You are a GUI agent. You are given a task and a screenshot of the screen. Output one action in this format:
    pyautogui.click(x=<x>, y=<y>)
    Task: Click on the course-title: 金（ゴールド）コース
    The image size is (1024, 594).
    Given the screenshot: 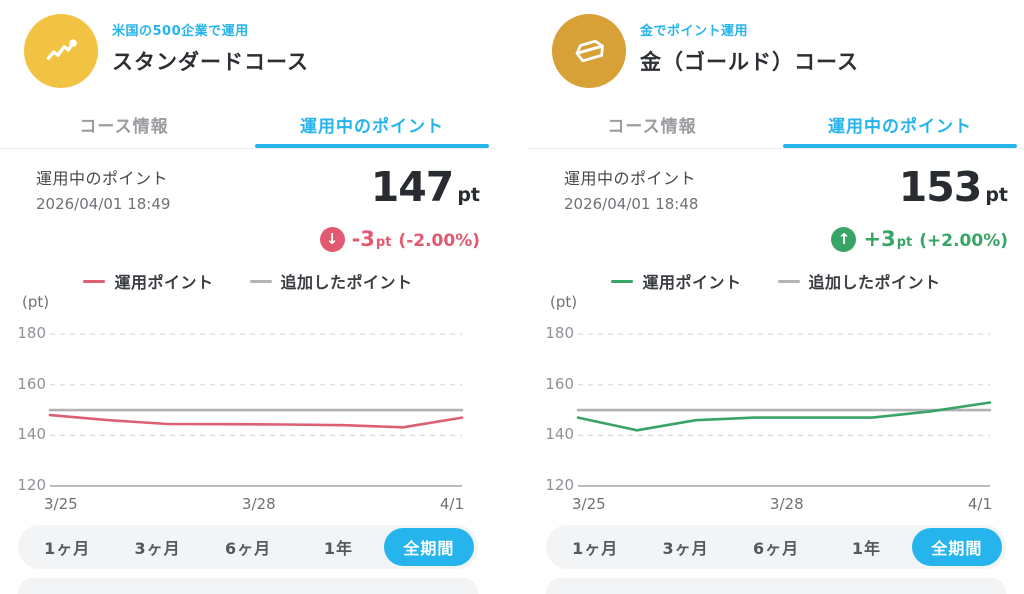 What is the action you would take?
    pyautogui.click(x=749, y=62)
    